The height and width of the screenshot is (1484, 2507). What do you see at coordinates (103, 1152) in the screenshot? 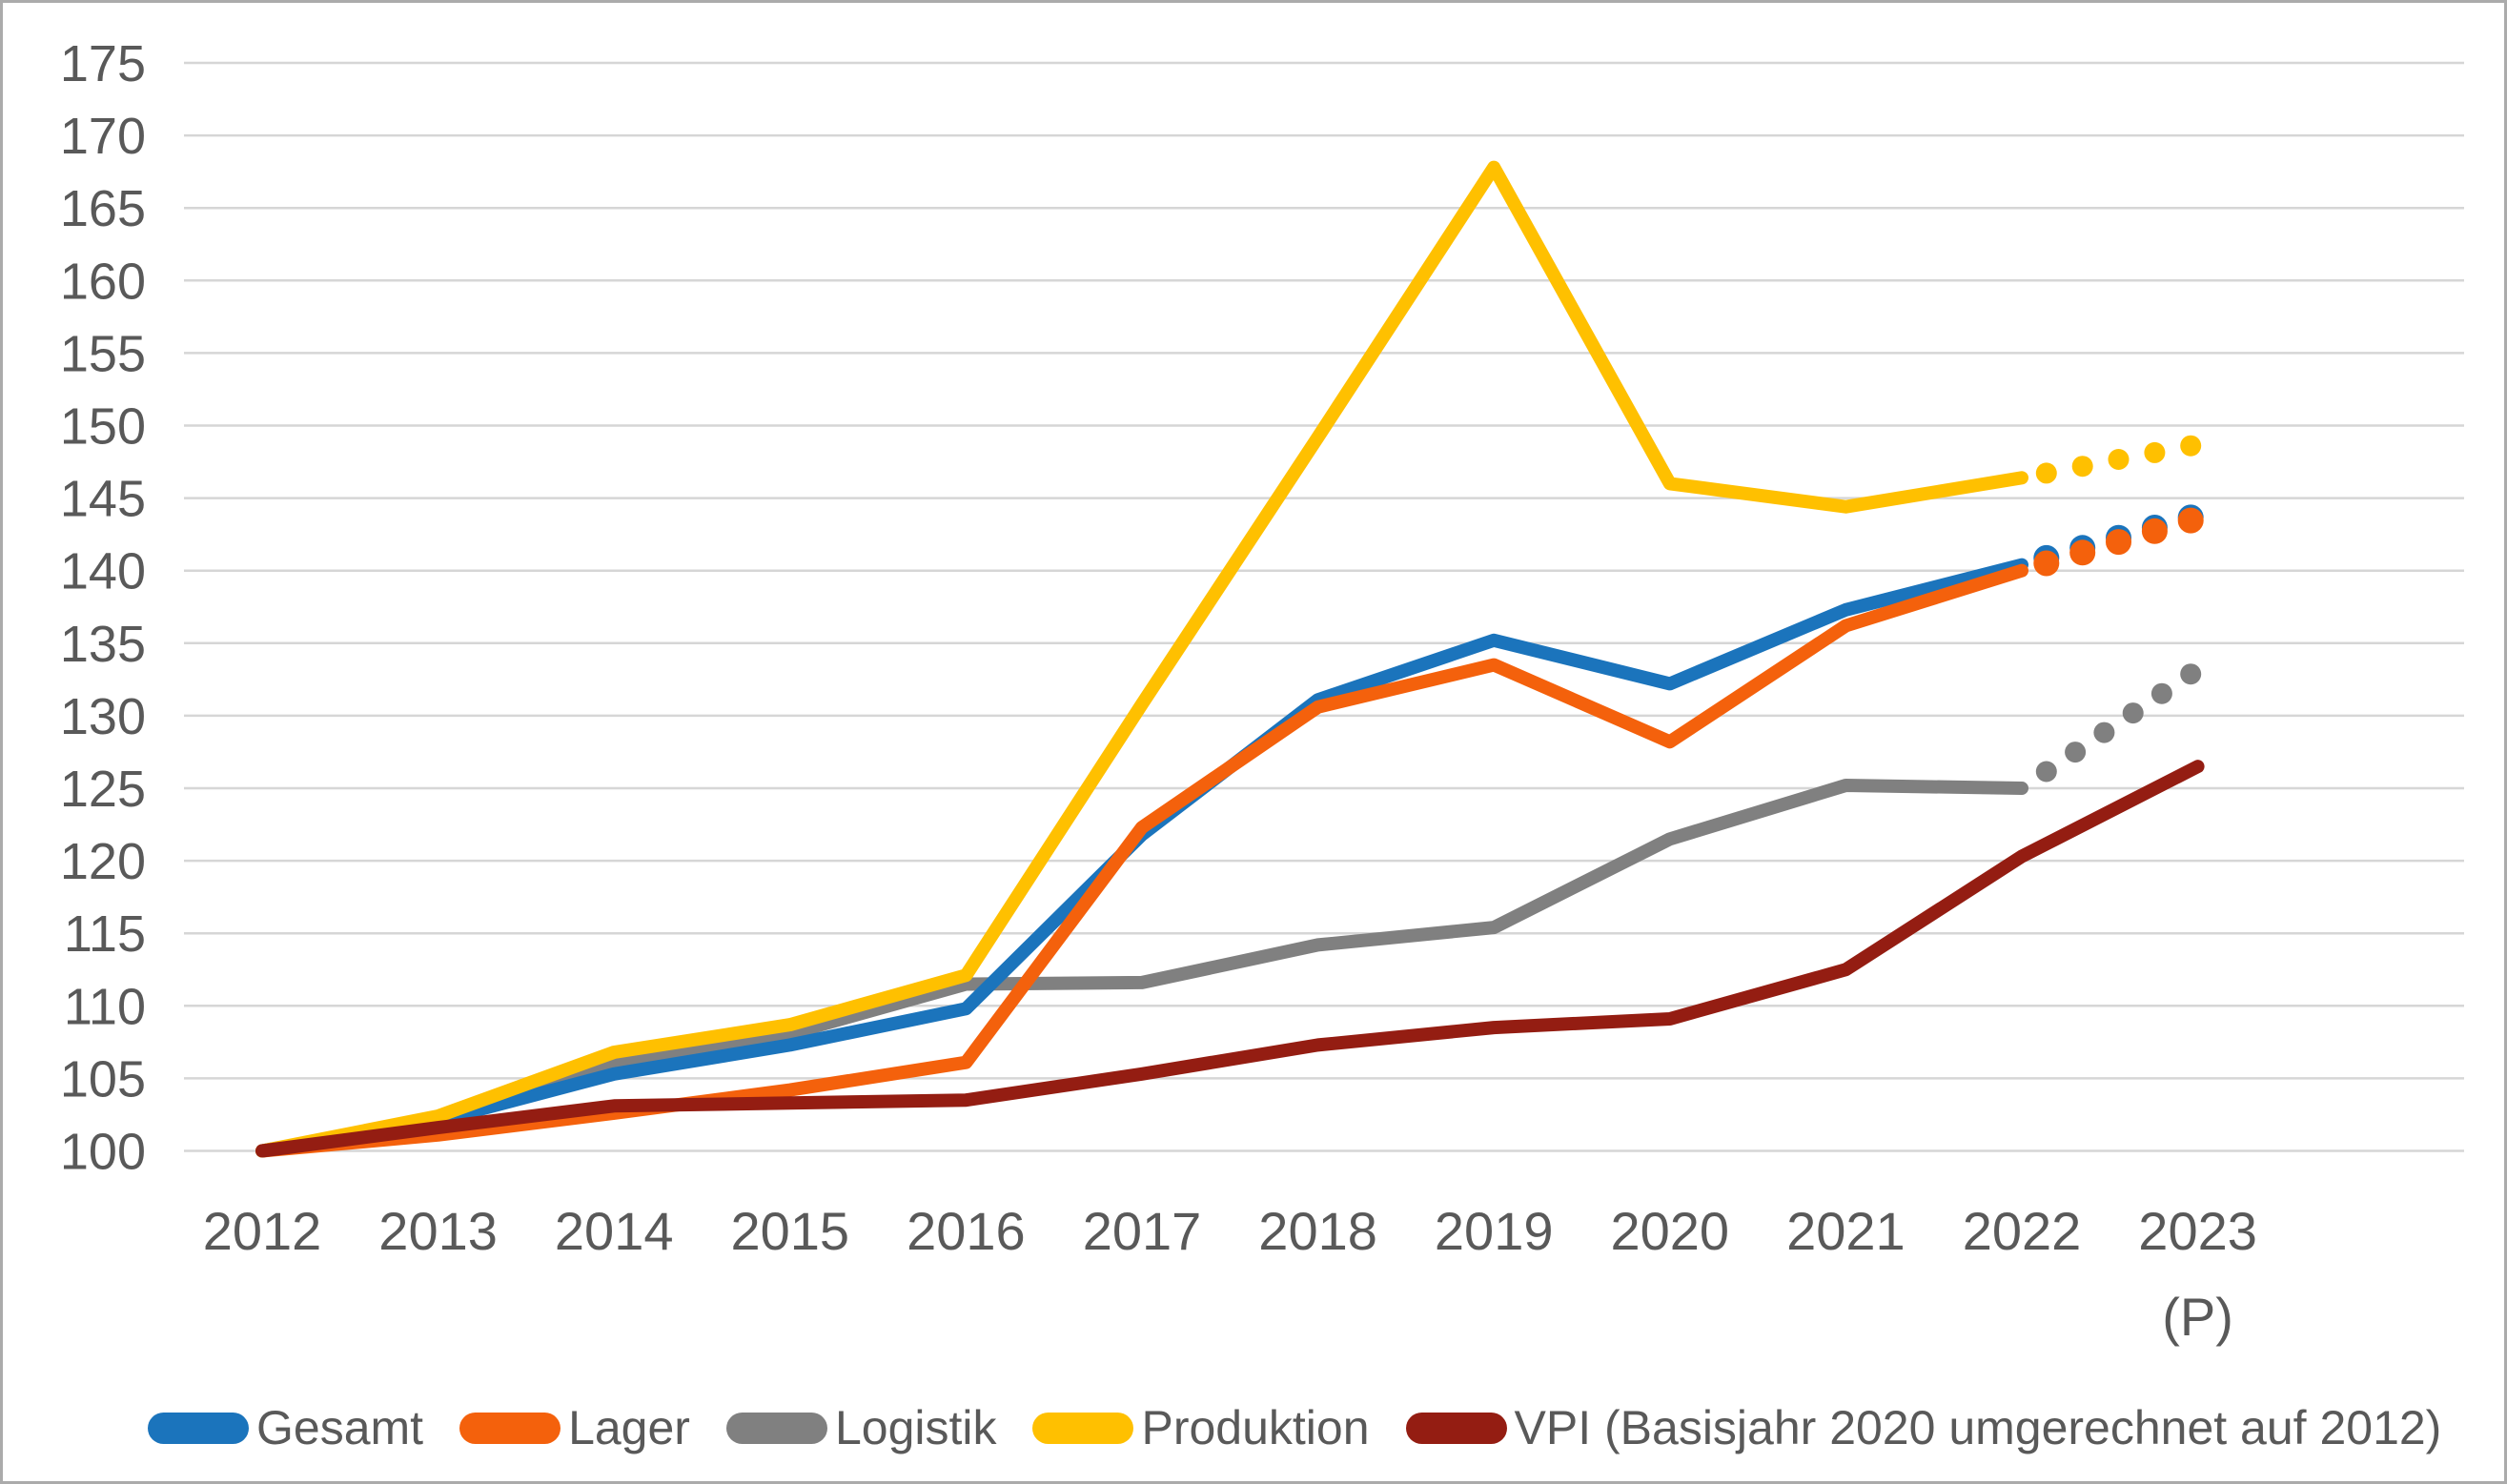
I see `y-tick-label-100: 100` at bounding box center [103, 1152].